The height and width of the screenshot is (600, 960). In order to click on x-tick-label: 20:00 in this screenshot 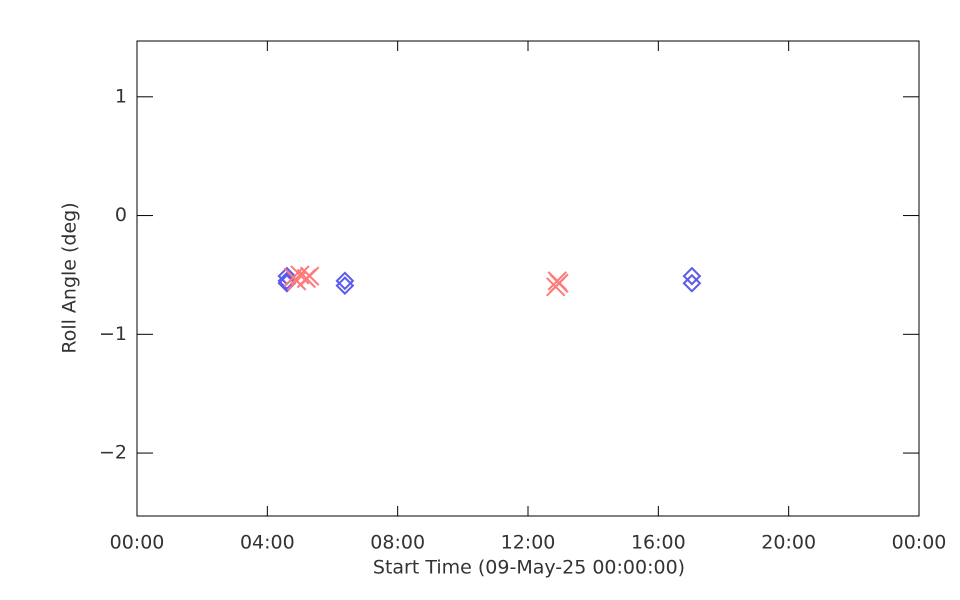, I will do `click(788, 543)`.